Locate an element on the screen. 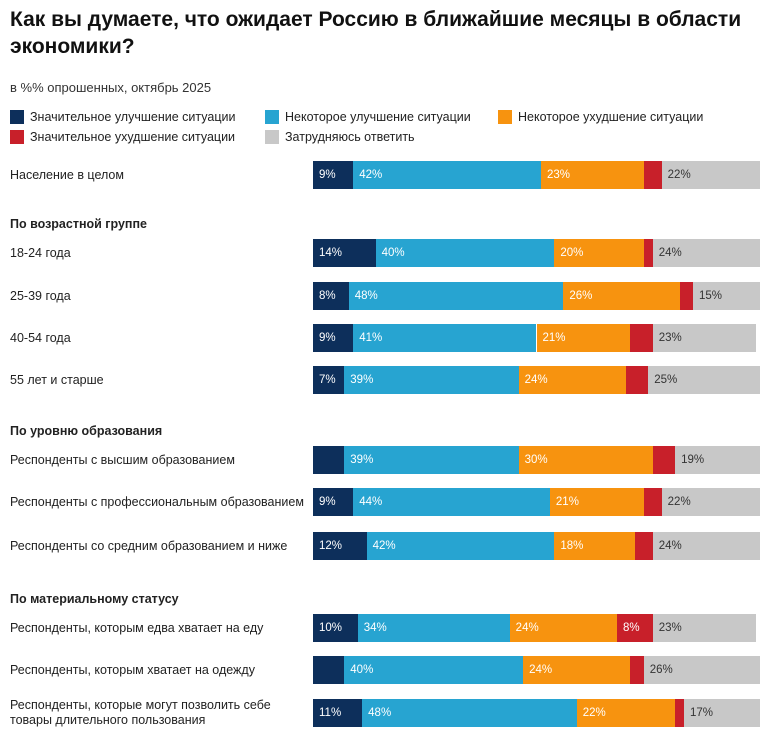 The width and height of the screenshot is (780, 736). value-label: 17% is located at coordinates (702, 713).